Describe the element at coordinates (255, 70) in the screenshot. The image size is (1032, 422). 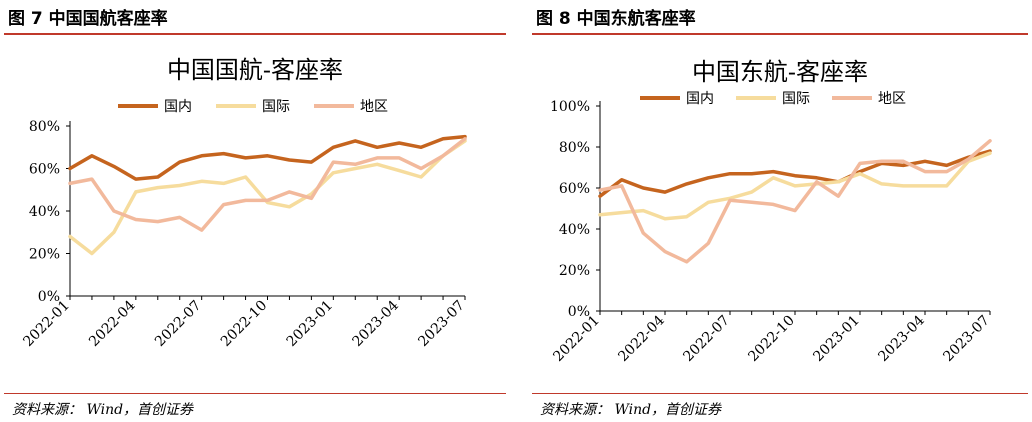
I see `chart-title: 中国国航-客座率` at that location.